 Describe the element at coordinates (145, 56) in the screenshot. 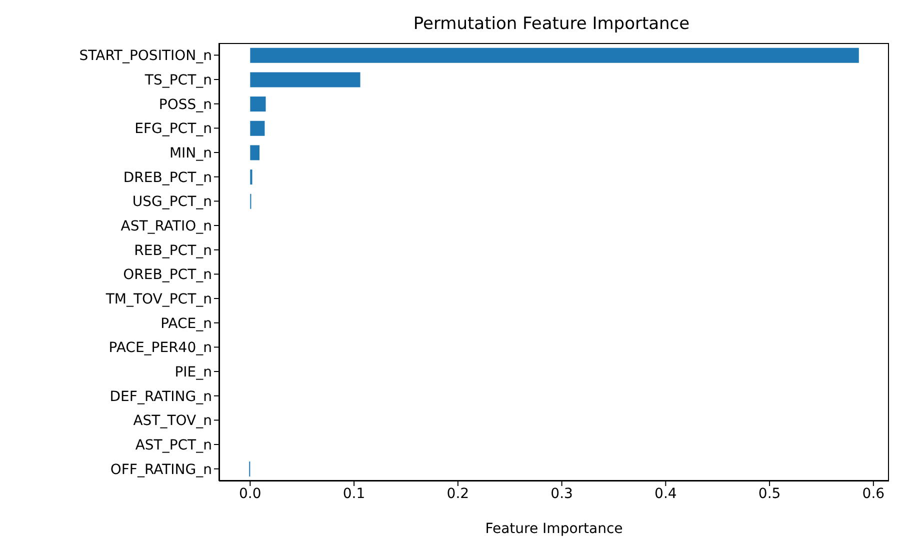

I see `y-tick-label: START_POSITION_n` at that location.